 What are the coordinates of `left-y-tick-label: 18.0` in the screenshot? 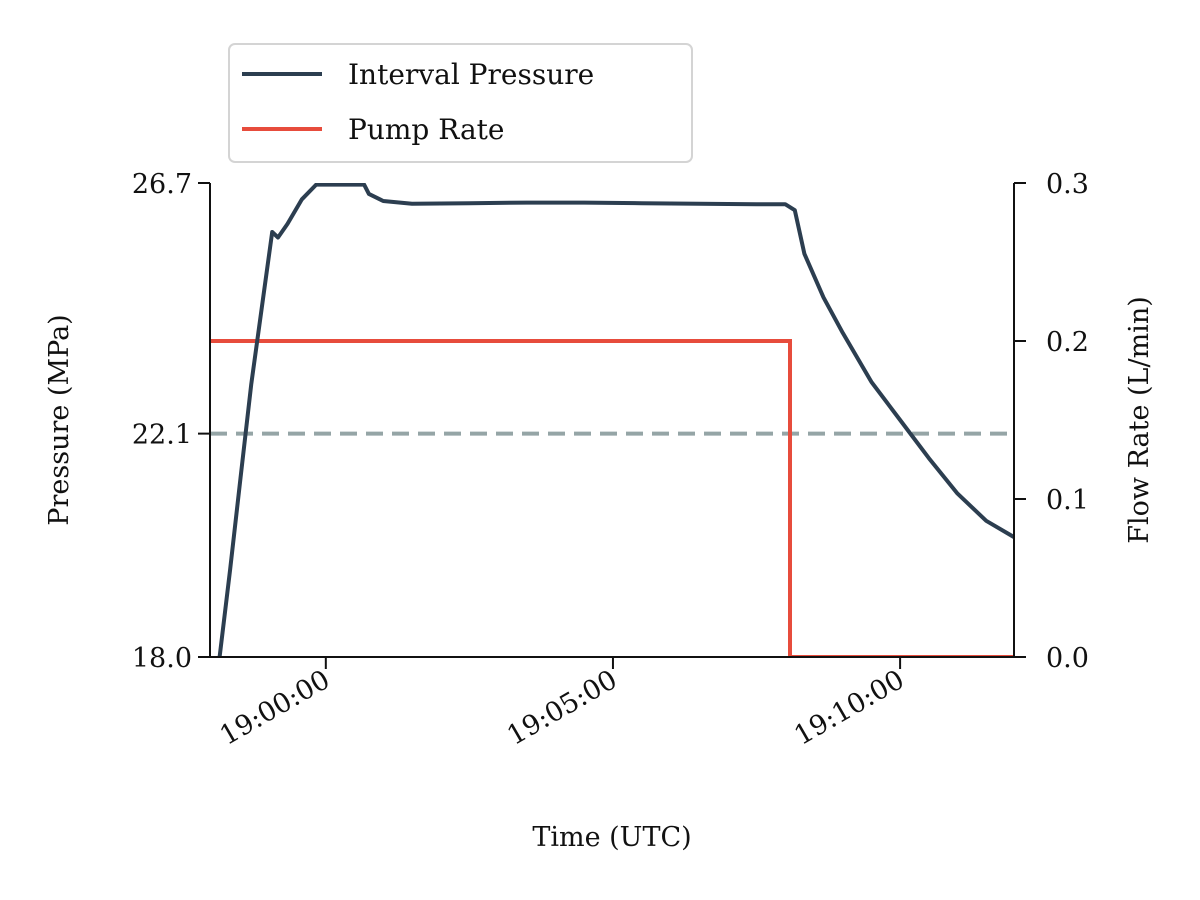 It's located at (162, 658).